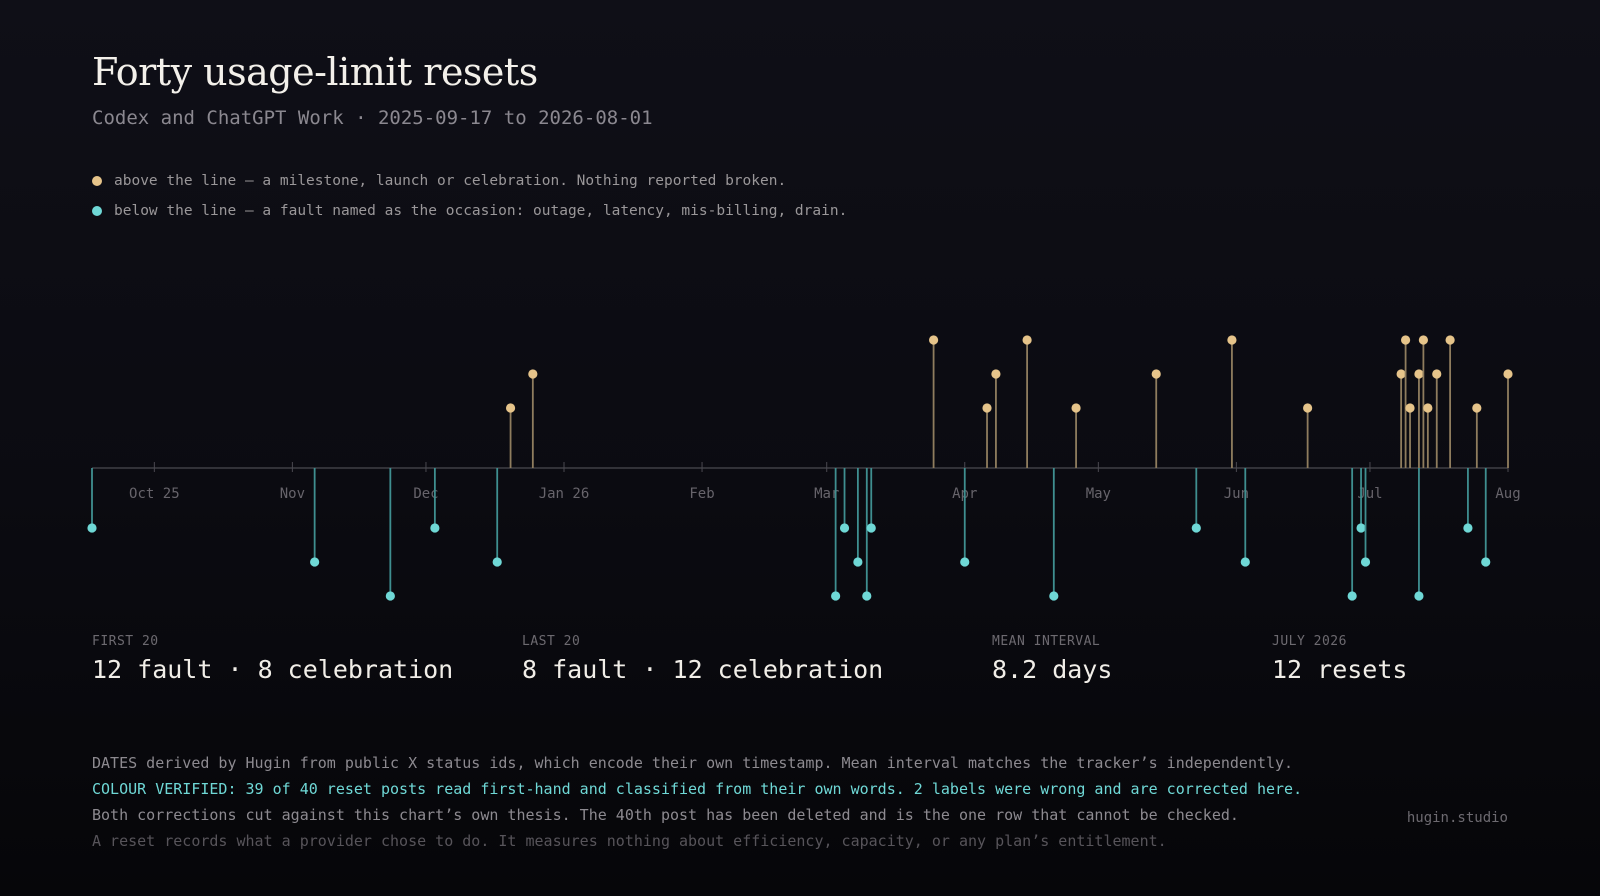  What do you see at coordinates (1340, 669) in the screenshot?
I see `stat-value: 12 resets` at bounding box center [1340, 669].